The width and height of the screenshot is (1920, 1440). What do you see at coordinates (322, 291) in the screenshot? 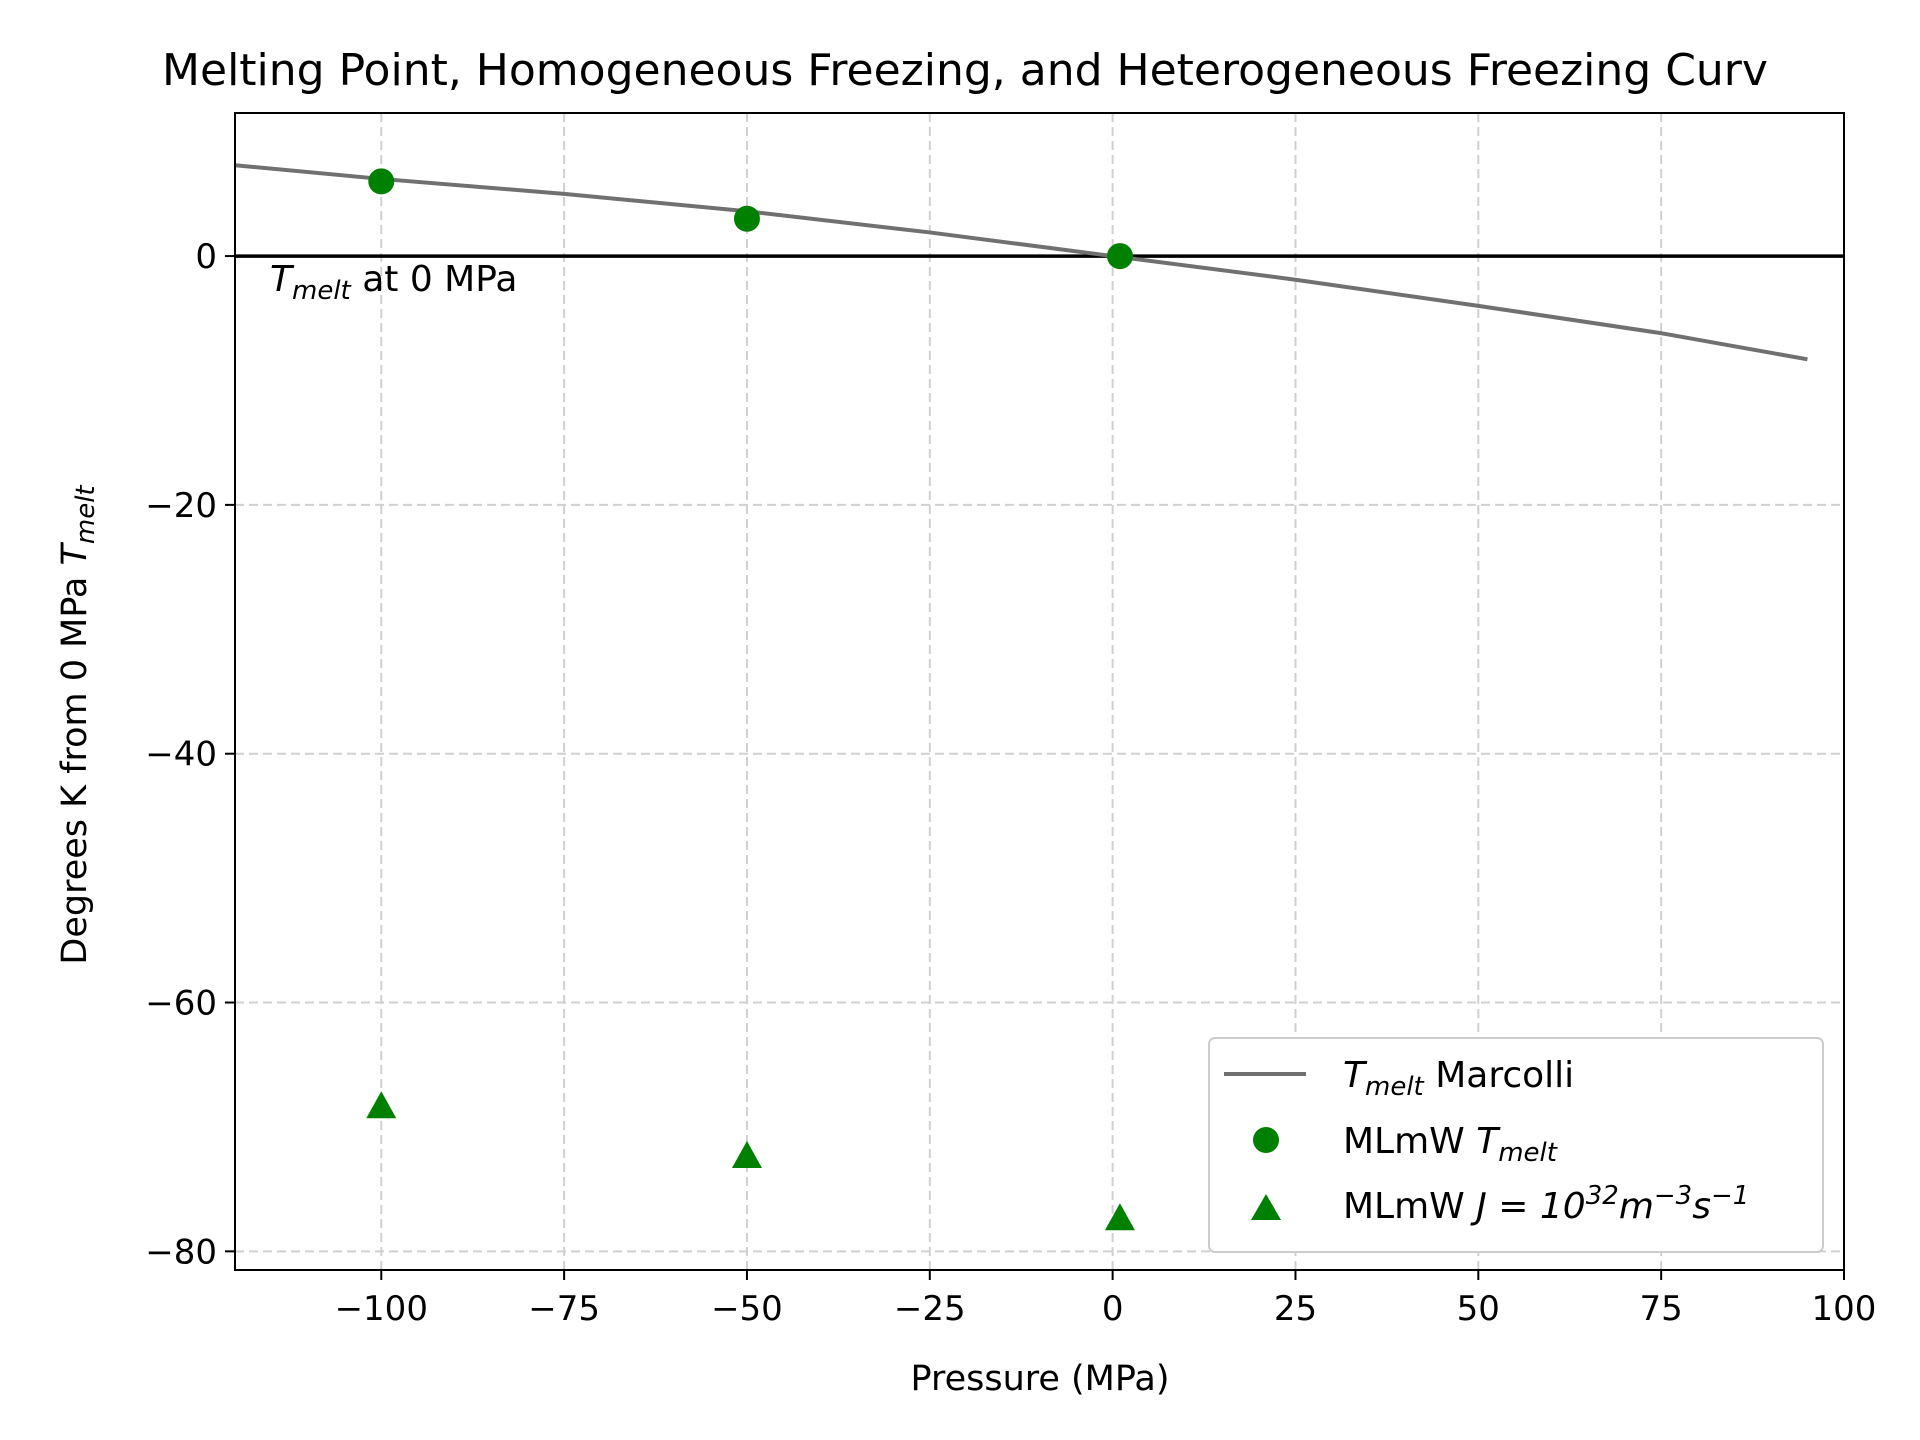
I see `reference-label-sub: melt` at bounding box center [322, 291].